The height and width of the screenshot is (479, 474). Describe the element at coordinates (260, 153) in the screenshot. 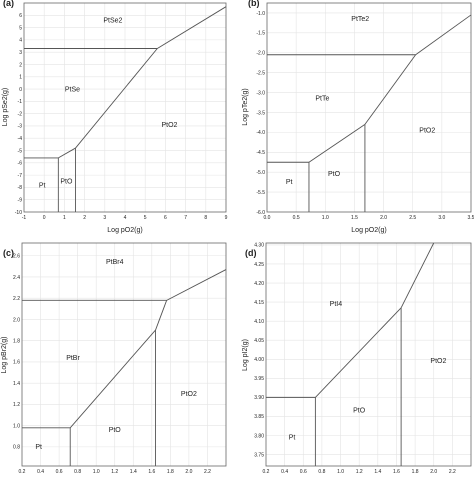

I see `y-tick-label: -4.5` at that location.